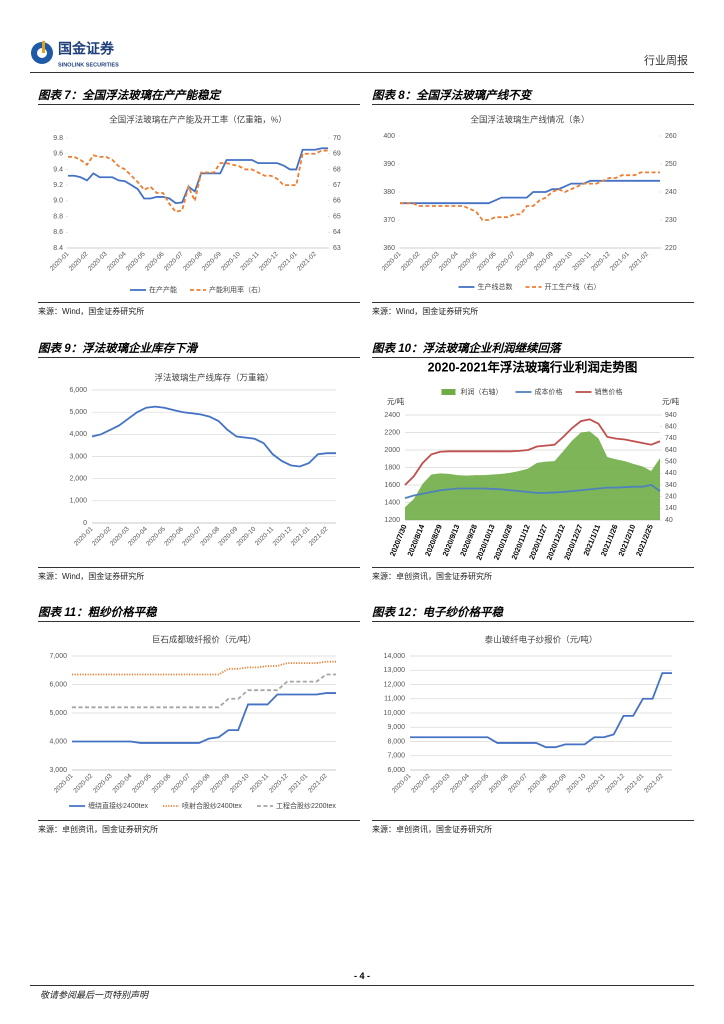 Image resolution: width=724 pixels, height=1024 pixels. What do you see at coordinates (389, 192) in the screenshot?
I see `y-tick-label: 380` at bounding box center [389, 192].